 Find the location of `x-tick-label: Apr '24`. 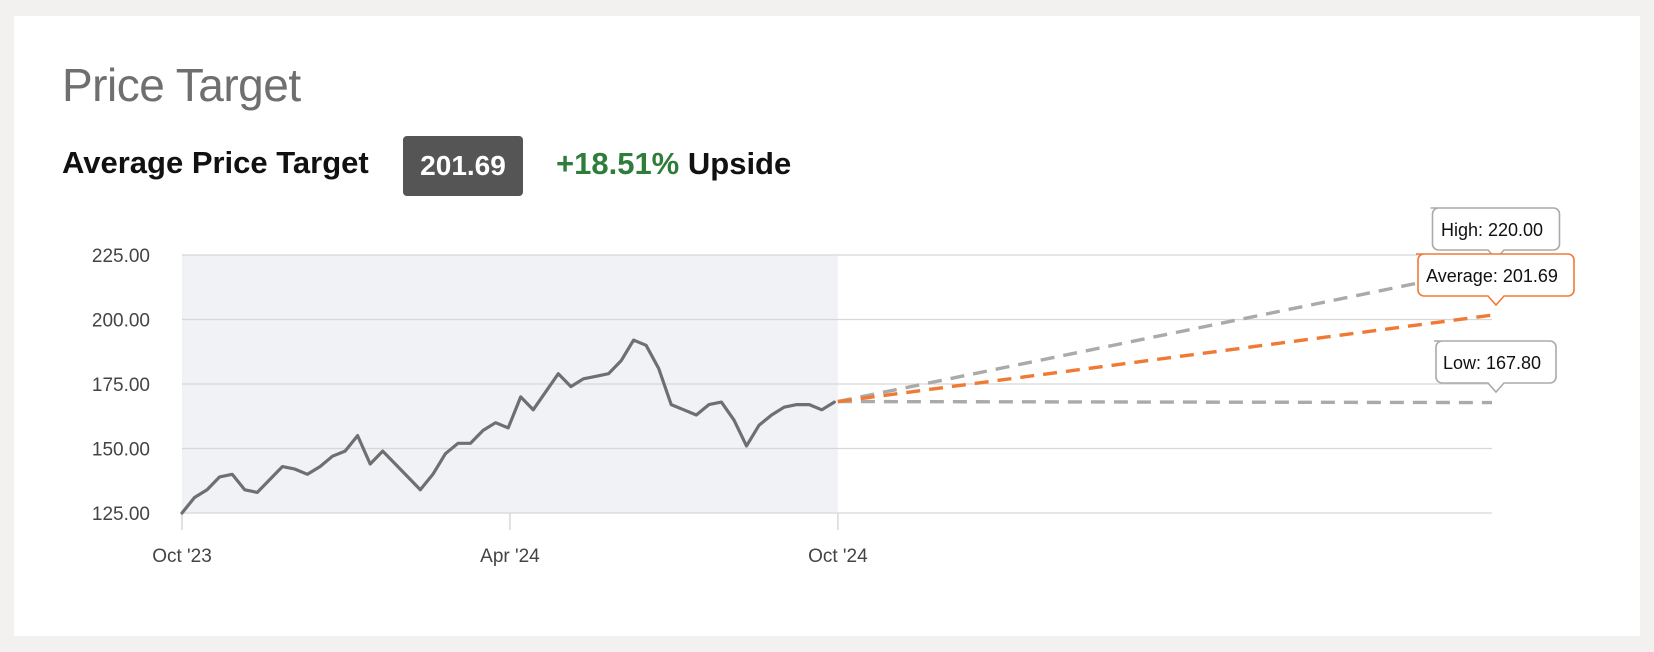

x-tick-label: Apr '24 is located at coordinates (510, 556).